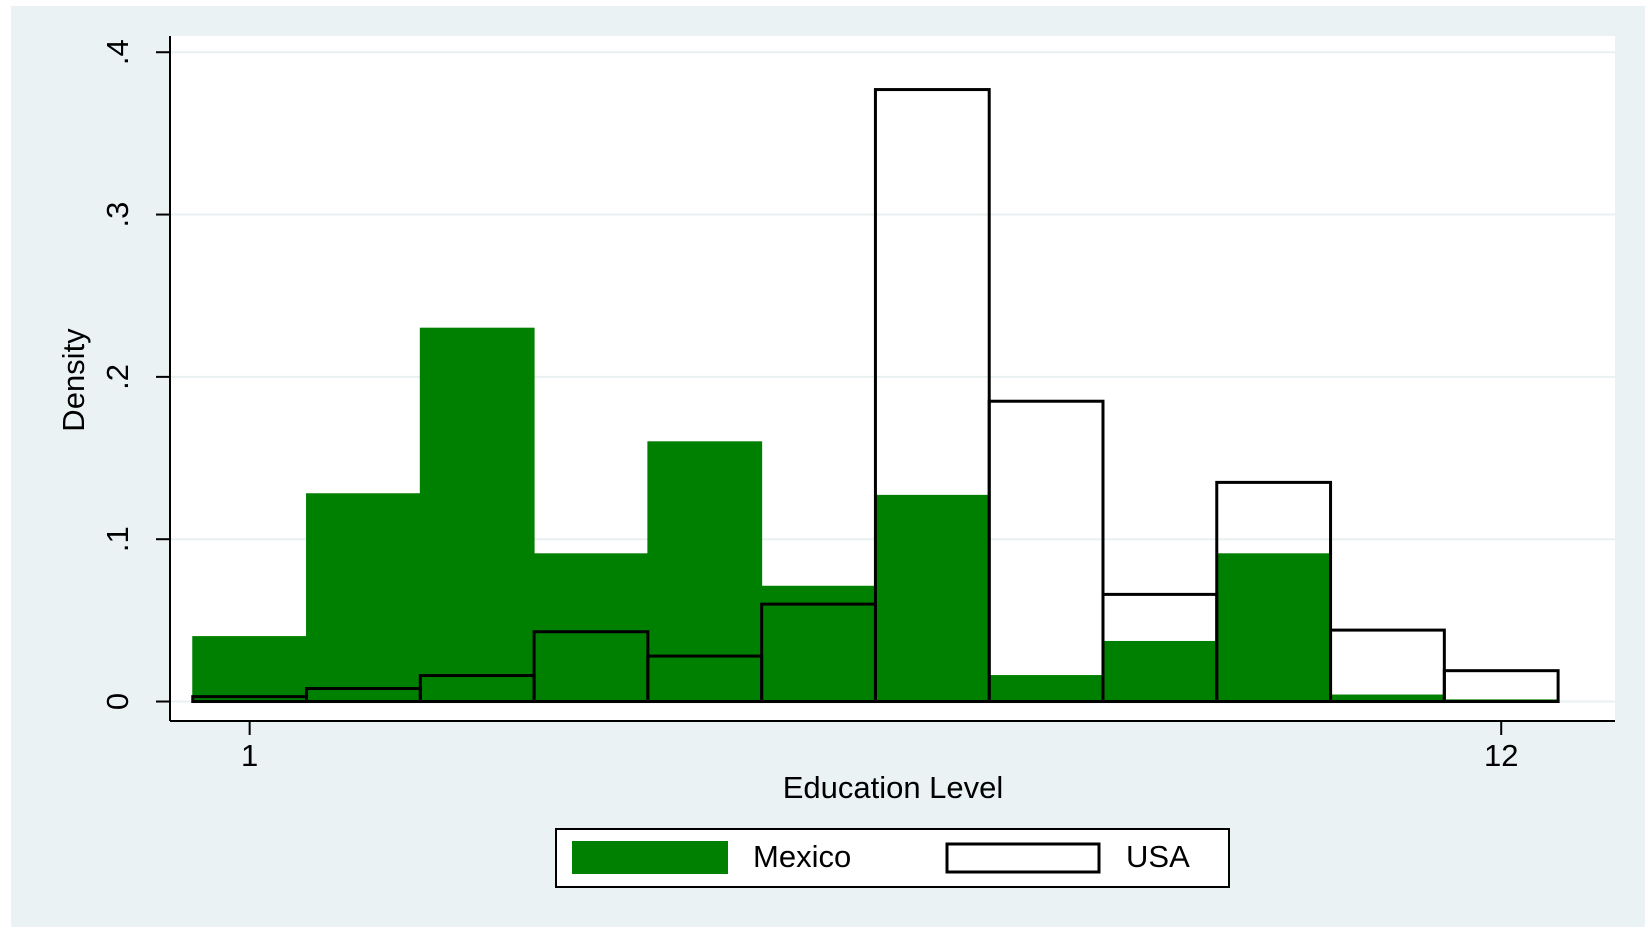 The height and width of the screenshot is (934, 1648). What do you see at coordinates (802, 856) in the screenshot?
I see `legend-label-mexico: Mexico` at bounding box center [802, 856].